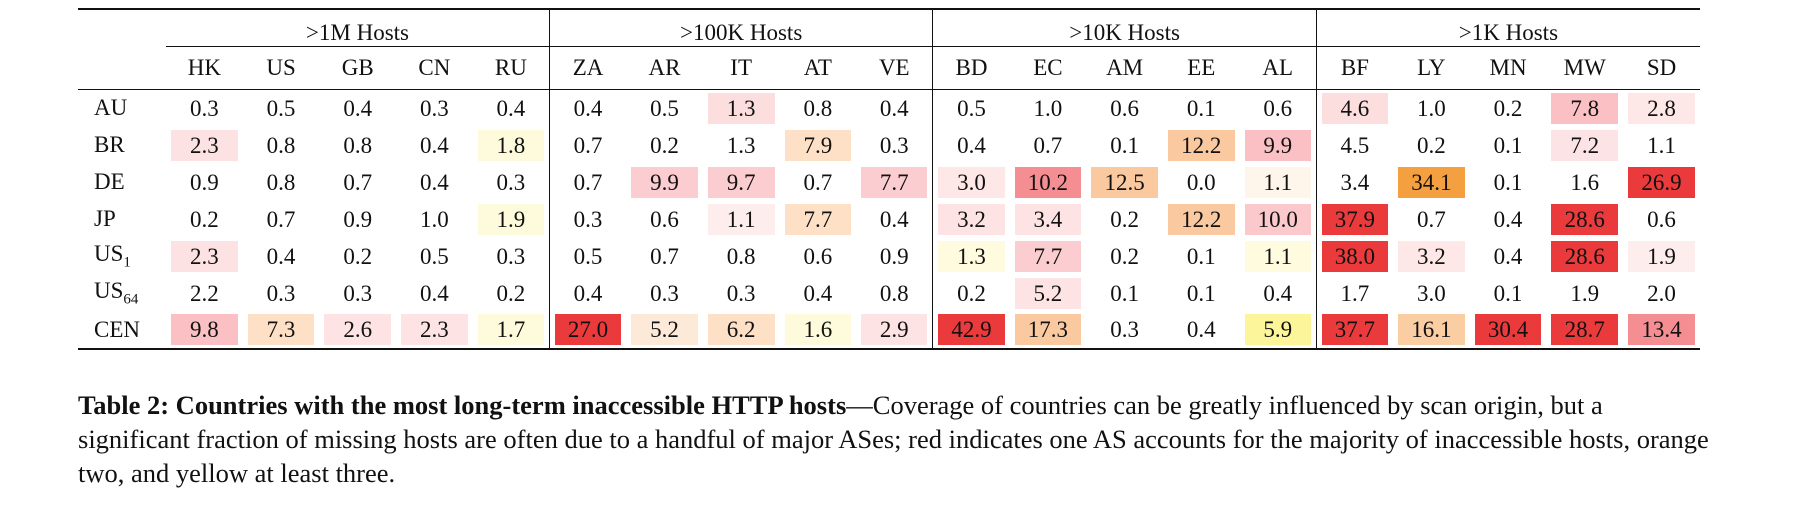  Describe the element at coordinates (971, 68) in the screenshot. I see `column-header: BD` at that location.